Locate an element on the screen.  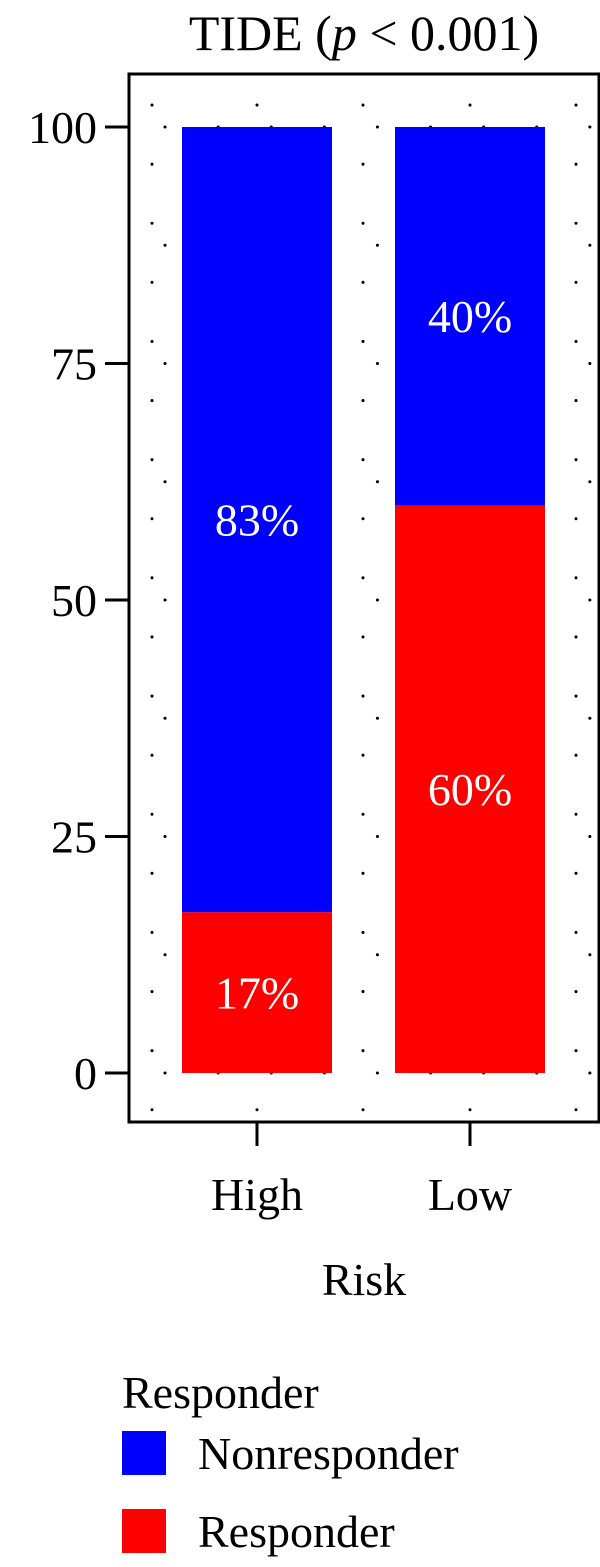
bar-label-low-responder: 60% is located at coordinates (470, 789).